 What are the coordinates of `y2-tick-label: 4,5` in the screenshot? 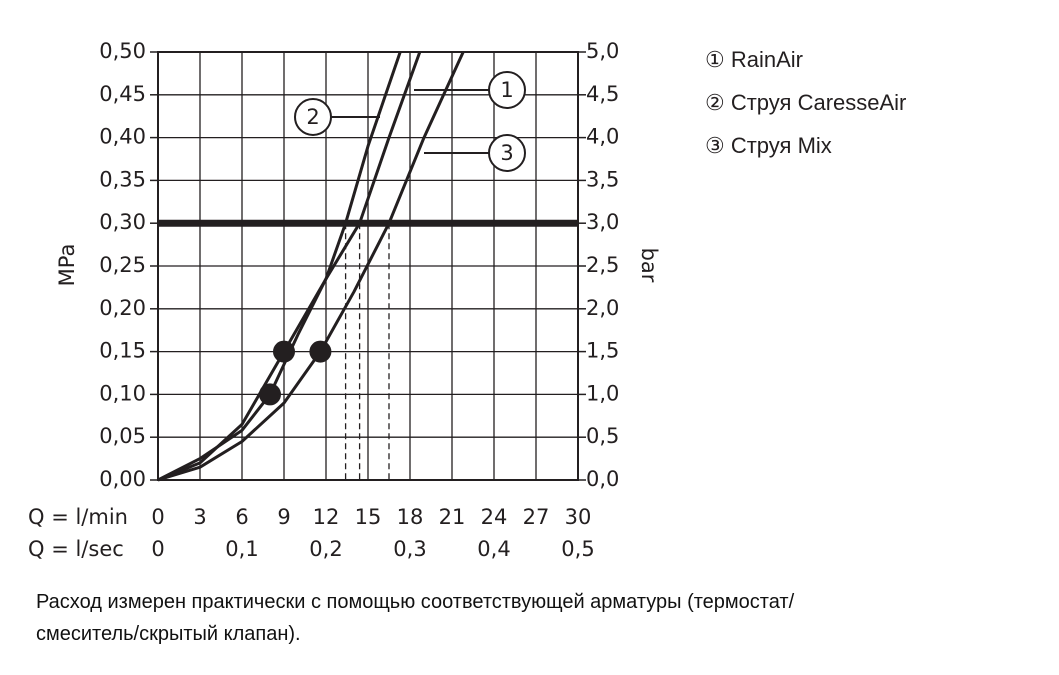 It's located at (602, 94).